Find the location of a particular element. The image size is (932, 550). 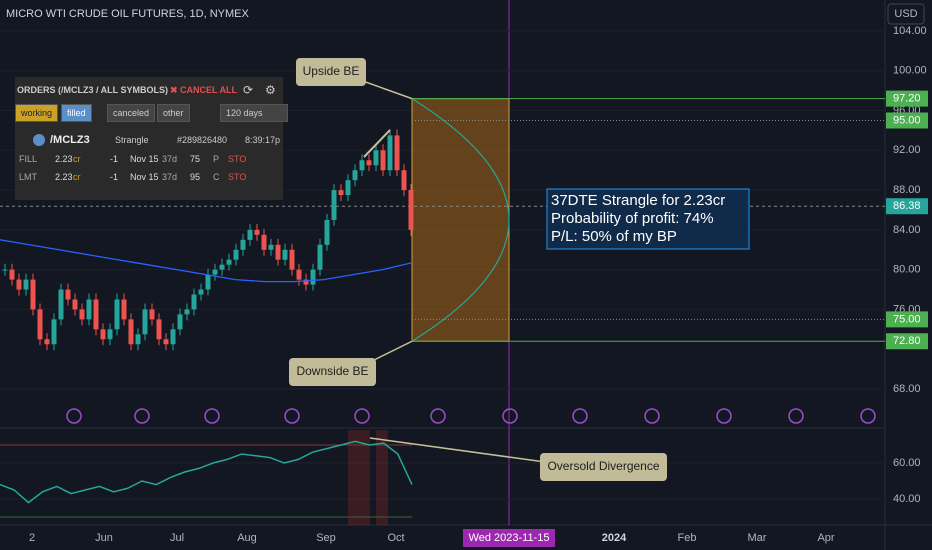

tab: filled is located at coordinates (76, 113).